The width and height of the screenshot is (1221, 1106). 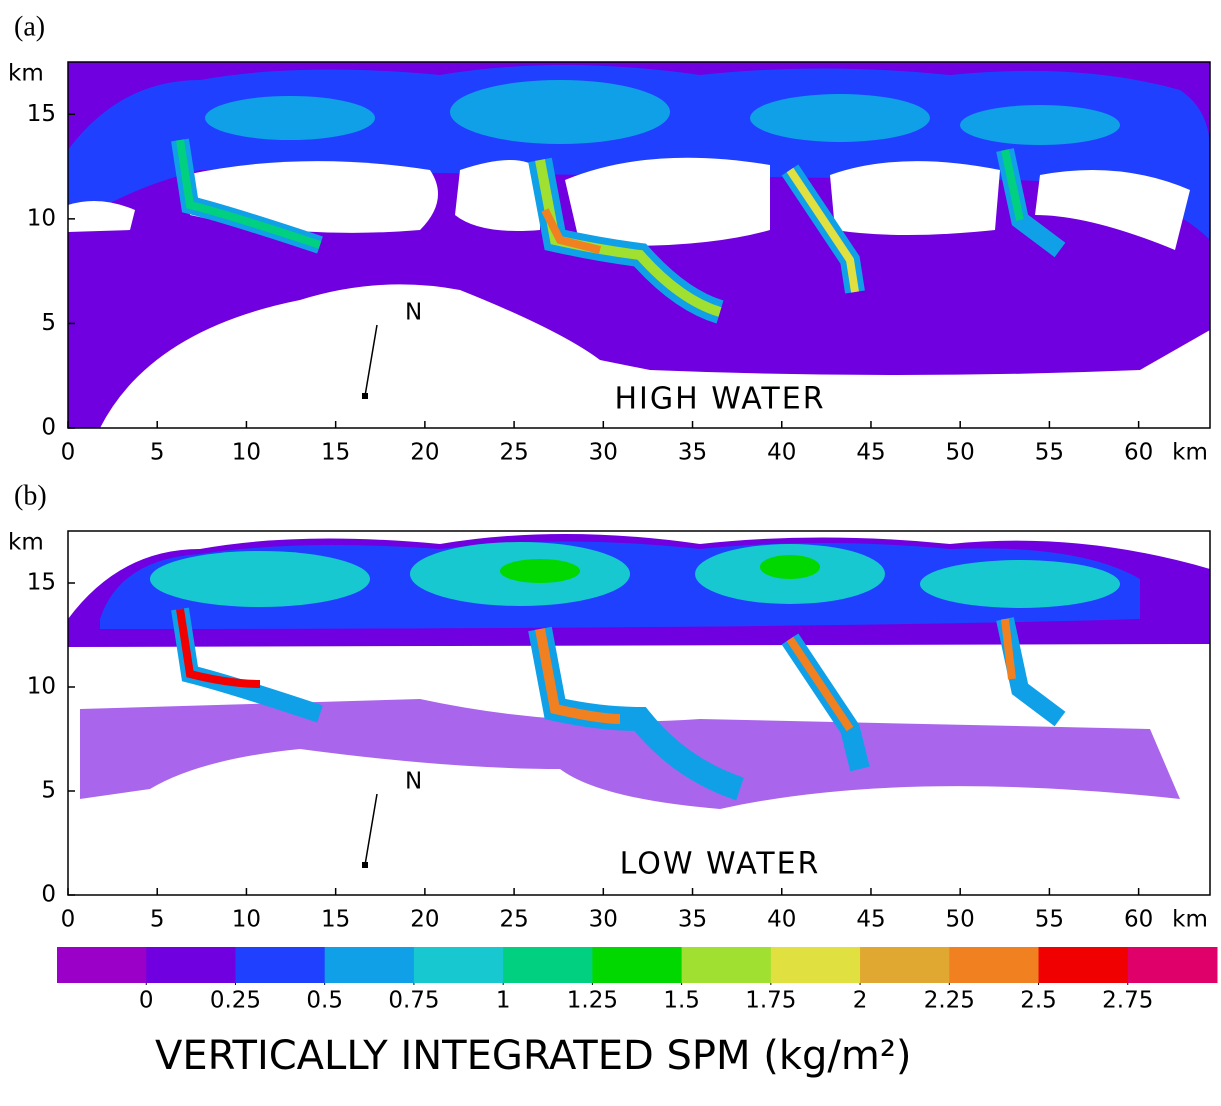 I want to click on colorbar-tick-label: 1.75, so click(x=770, y=1001).